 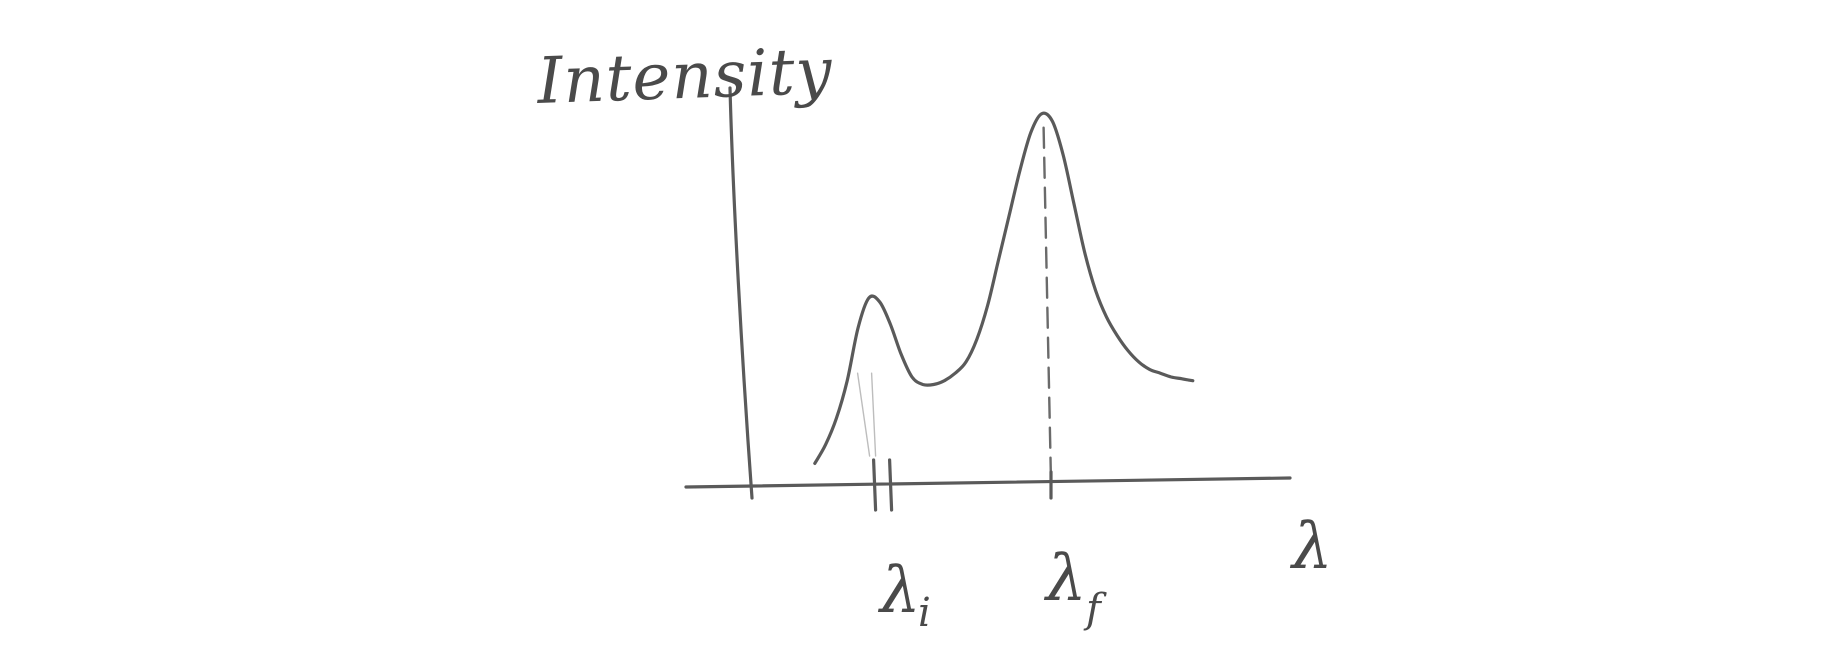 I want to click on tick-marks, so click(x=962, y=319).